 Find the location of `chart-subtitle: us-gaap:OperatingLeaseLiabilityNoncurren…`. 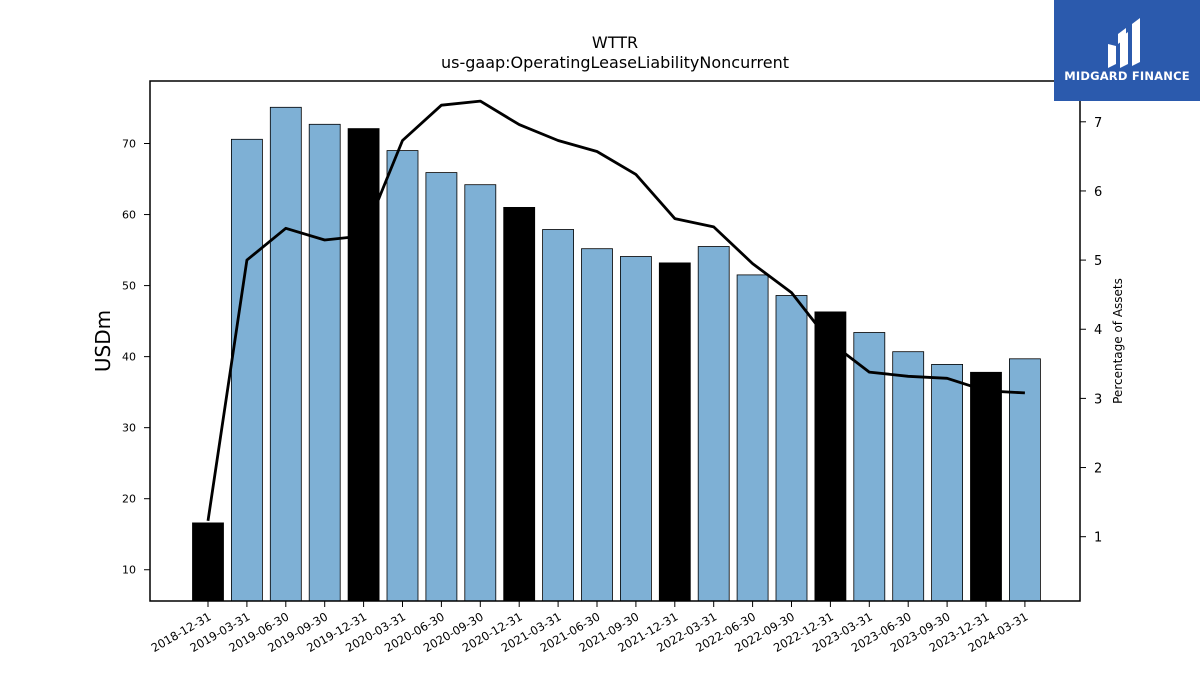

chart-subtitle: us-gaap:OperatingLeaseLiabilityNoncurren… is located at coordinates (615, 62).